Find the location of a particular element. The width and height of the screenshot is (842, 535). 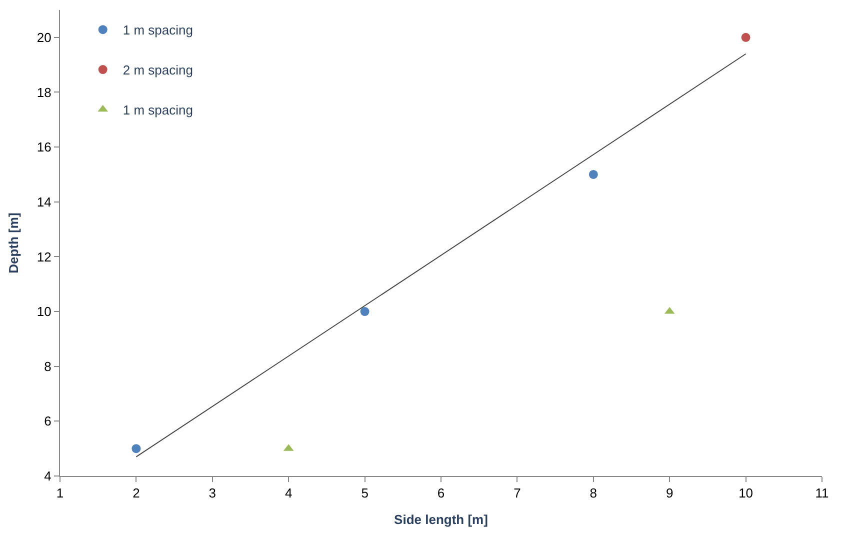

x-tick-label: 2 is located at coordinates (136, 493).